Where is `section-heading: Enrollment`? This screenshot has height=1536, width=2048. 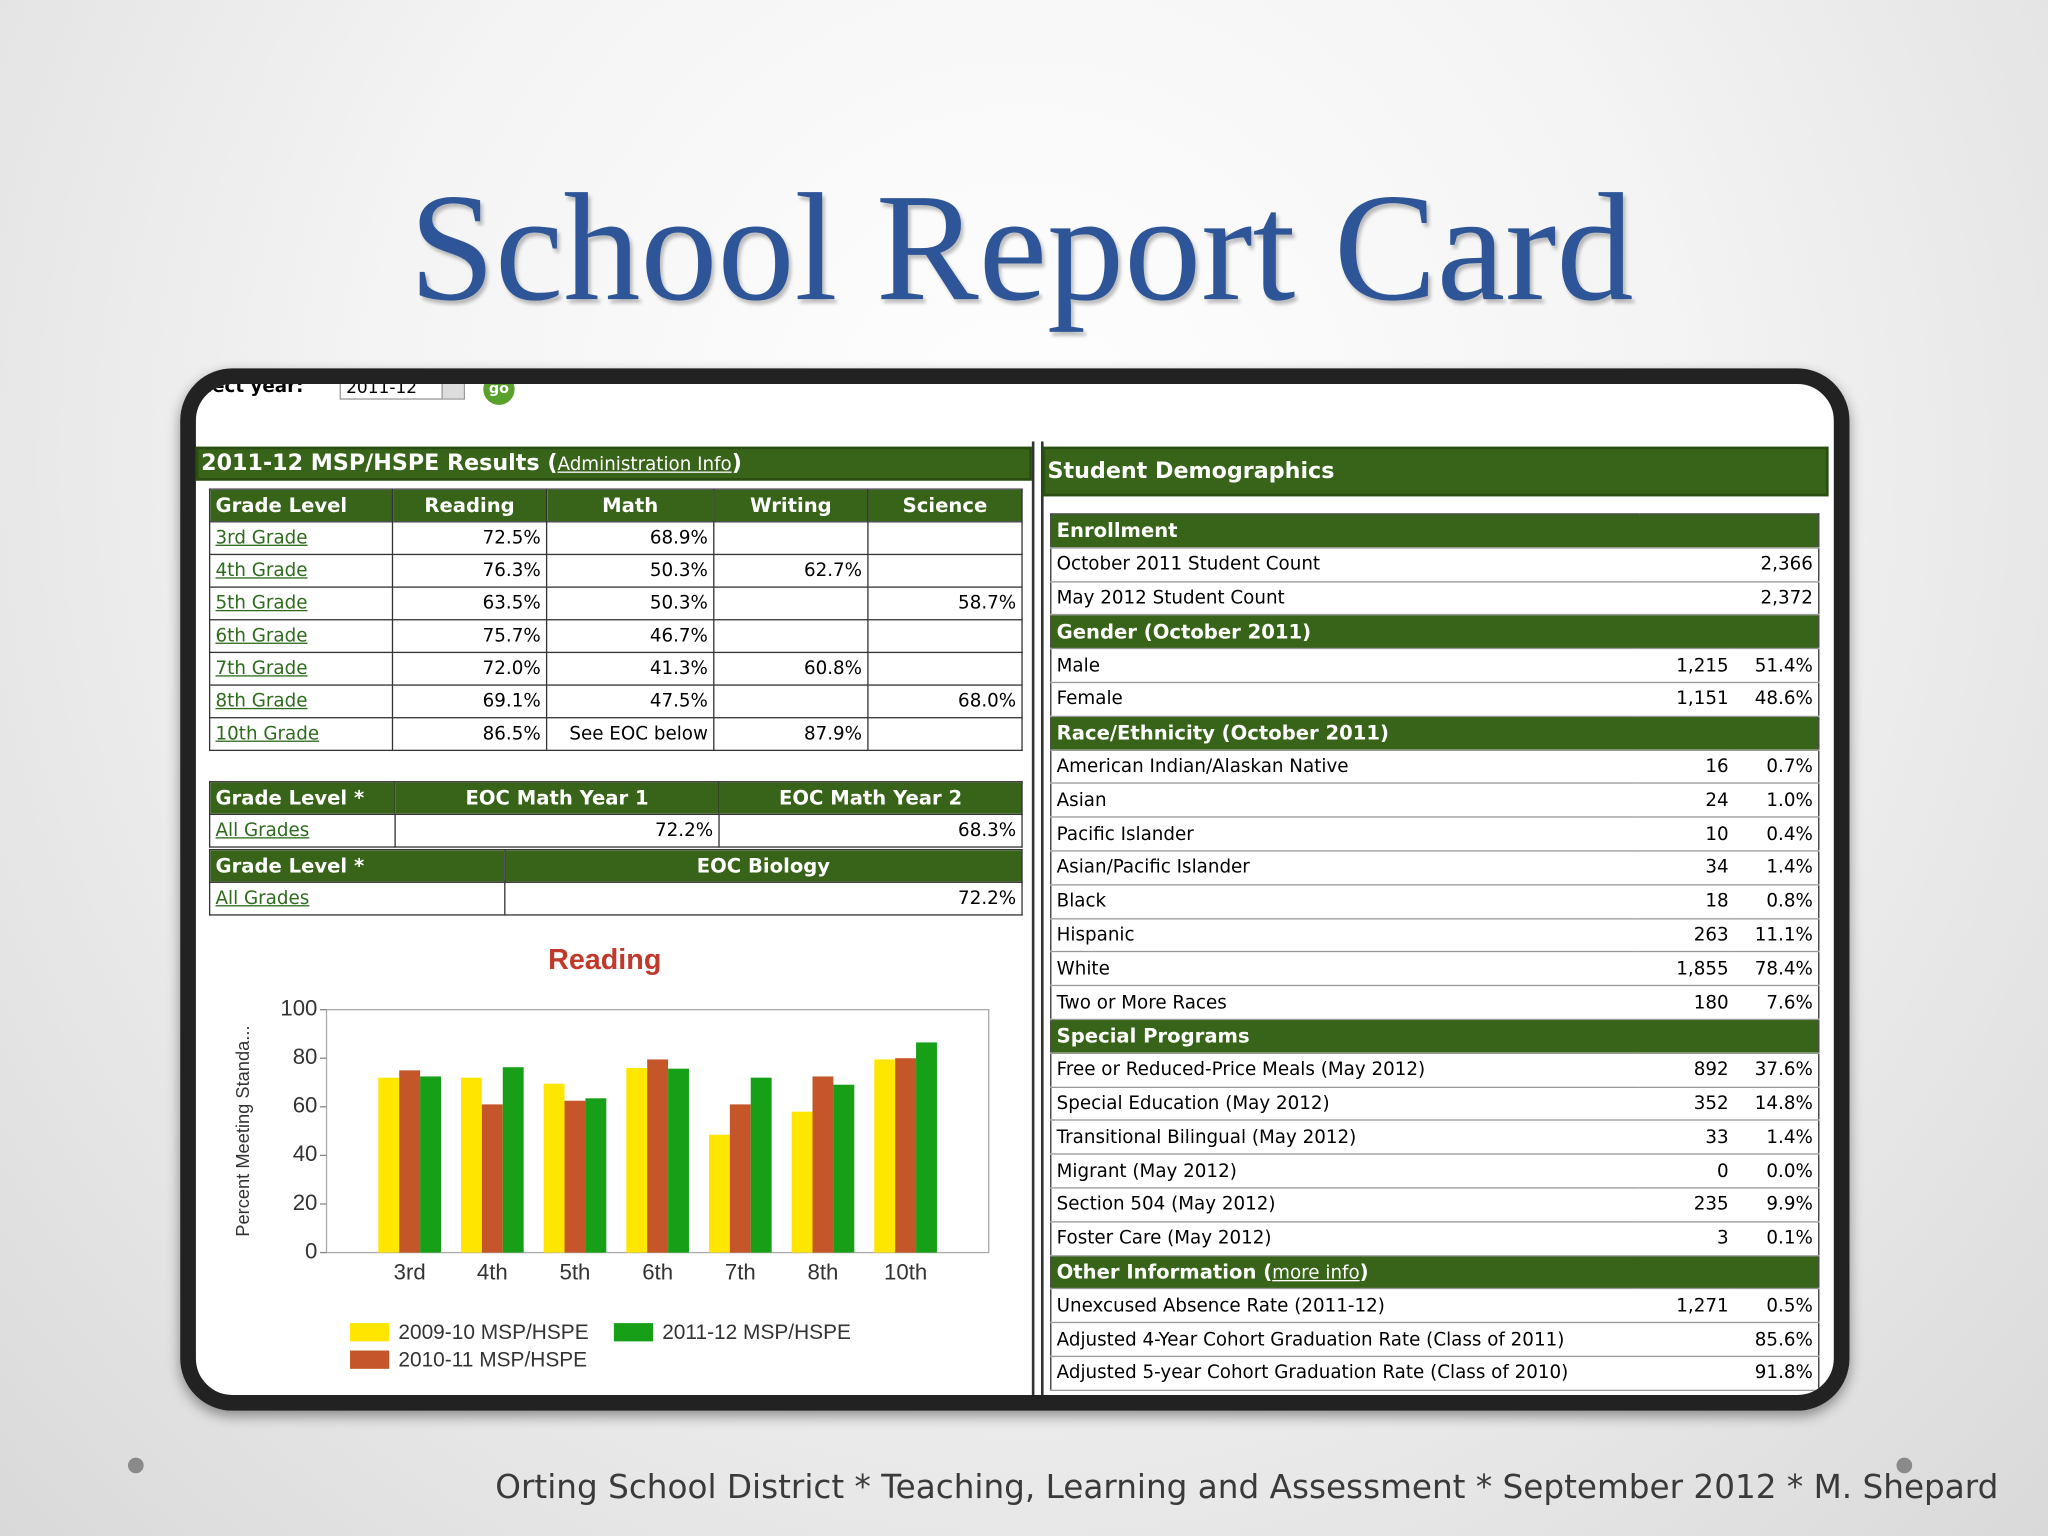 section-heading: Enrollment is located at coordinates (1434, 531).